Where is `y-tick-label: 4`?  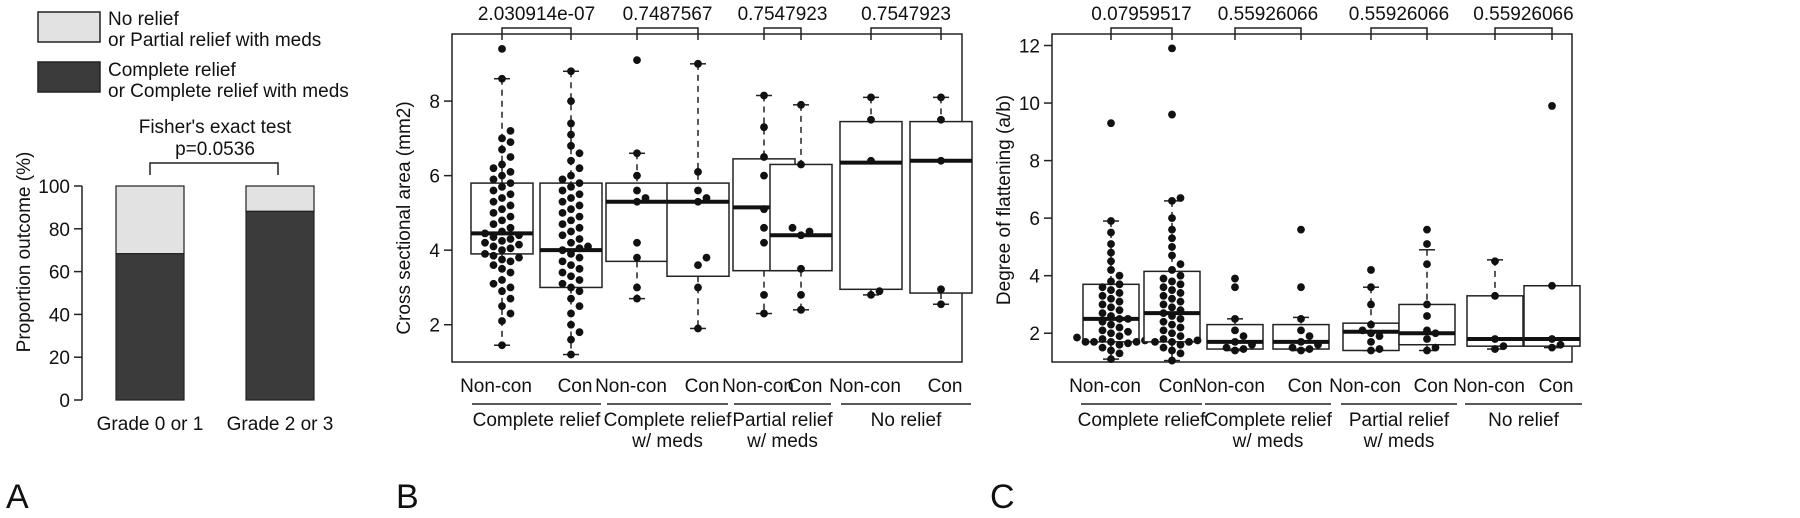 y-tick-label: 4 is located at coordinates (1034, 277).